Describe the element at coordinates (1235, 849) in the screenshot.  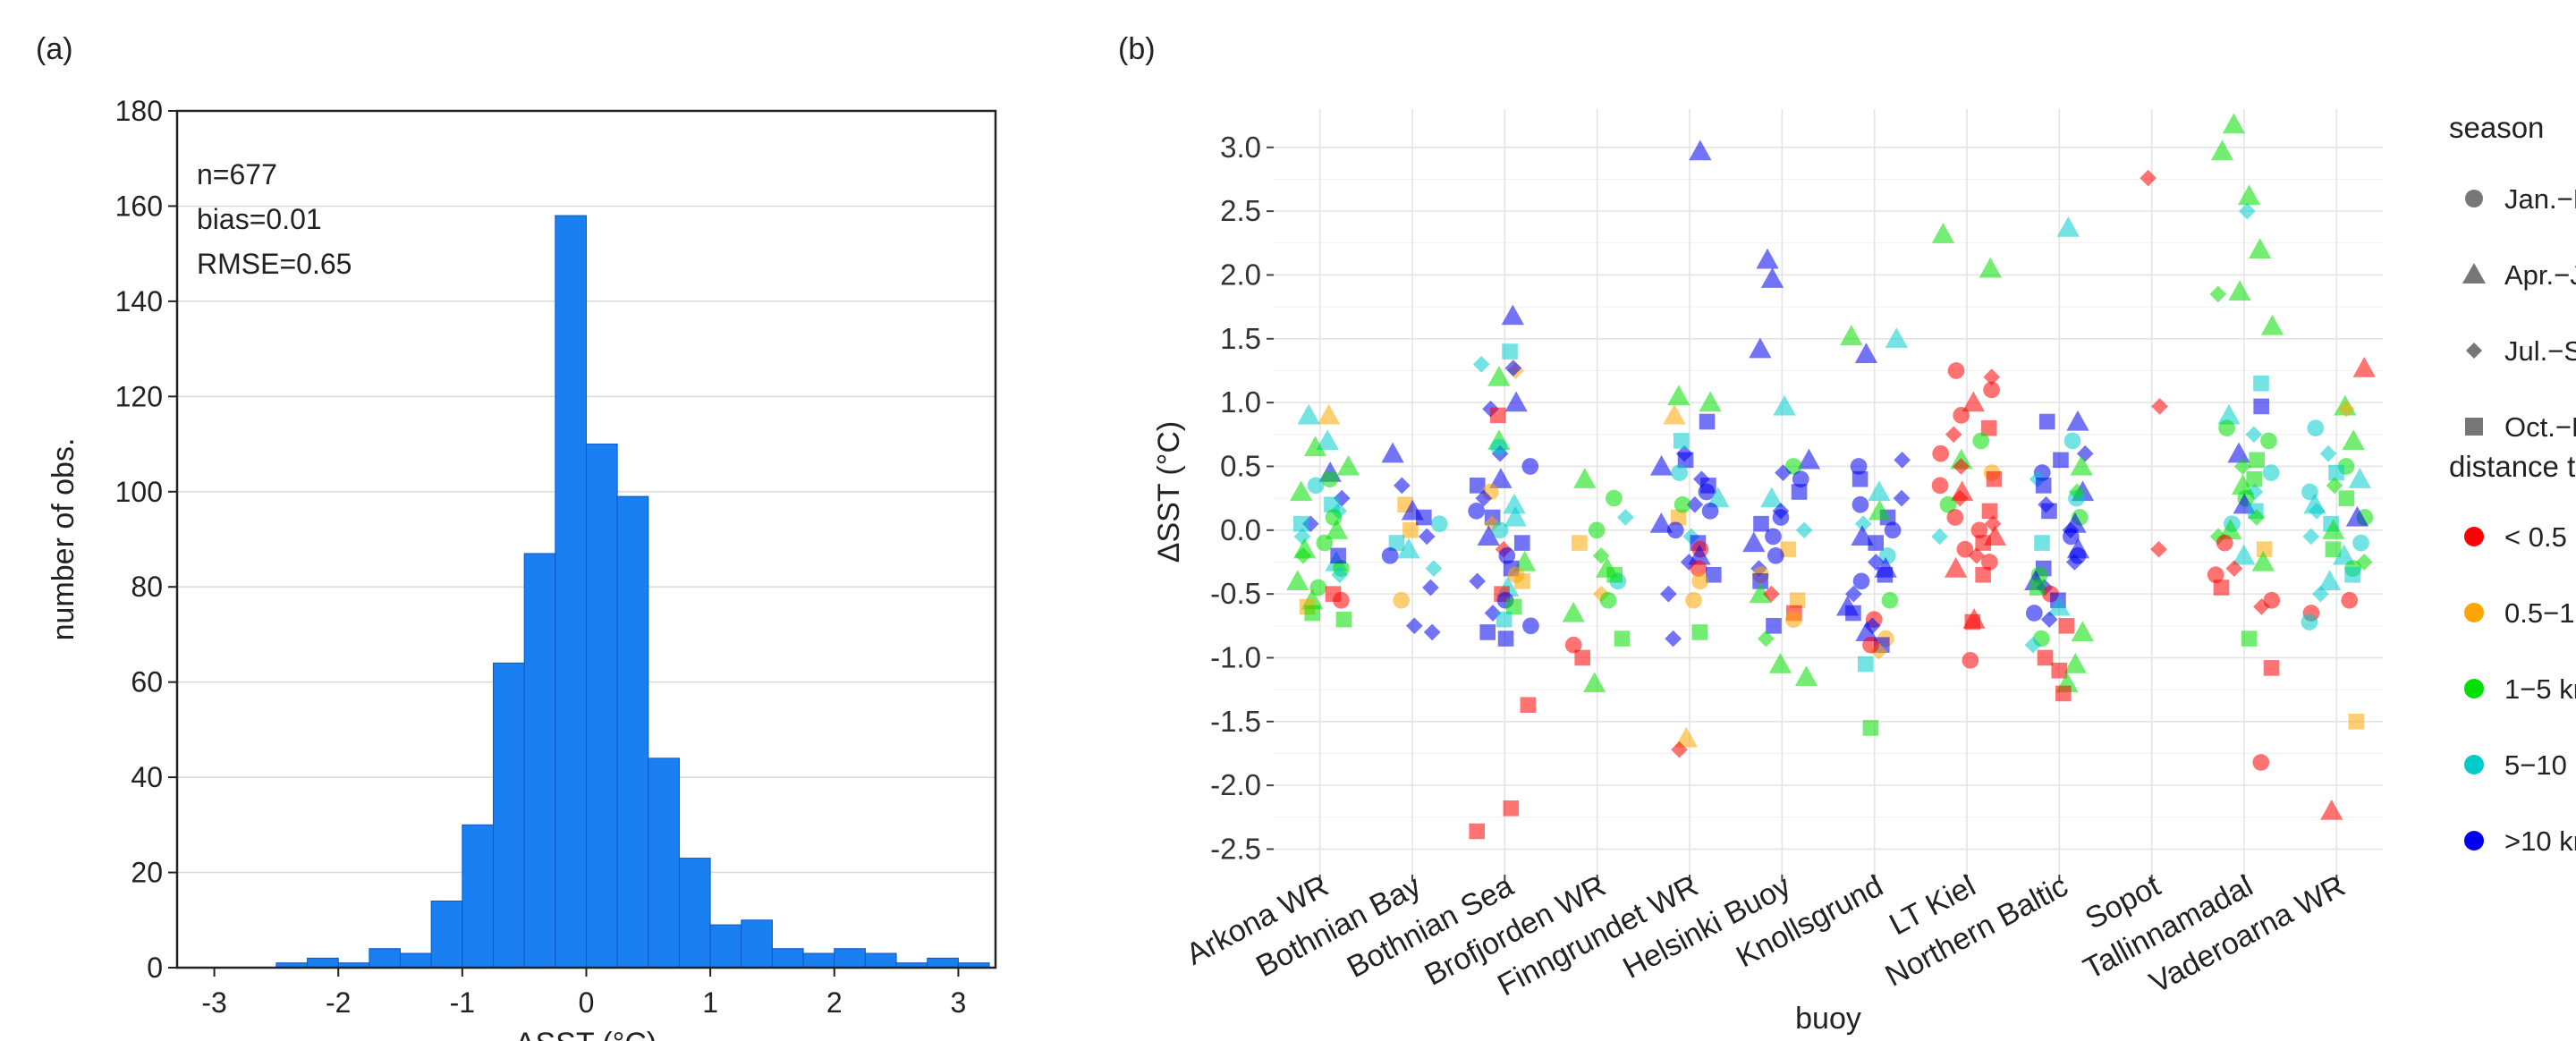
I see `y-tick-label: -2.5` at that location.